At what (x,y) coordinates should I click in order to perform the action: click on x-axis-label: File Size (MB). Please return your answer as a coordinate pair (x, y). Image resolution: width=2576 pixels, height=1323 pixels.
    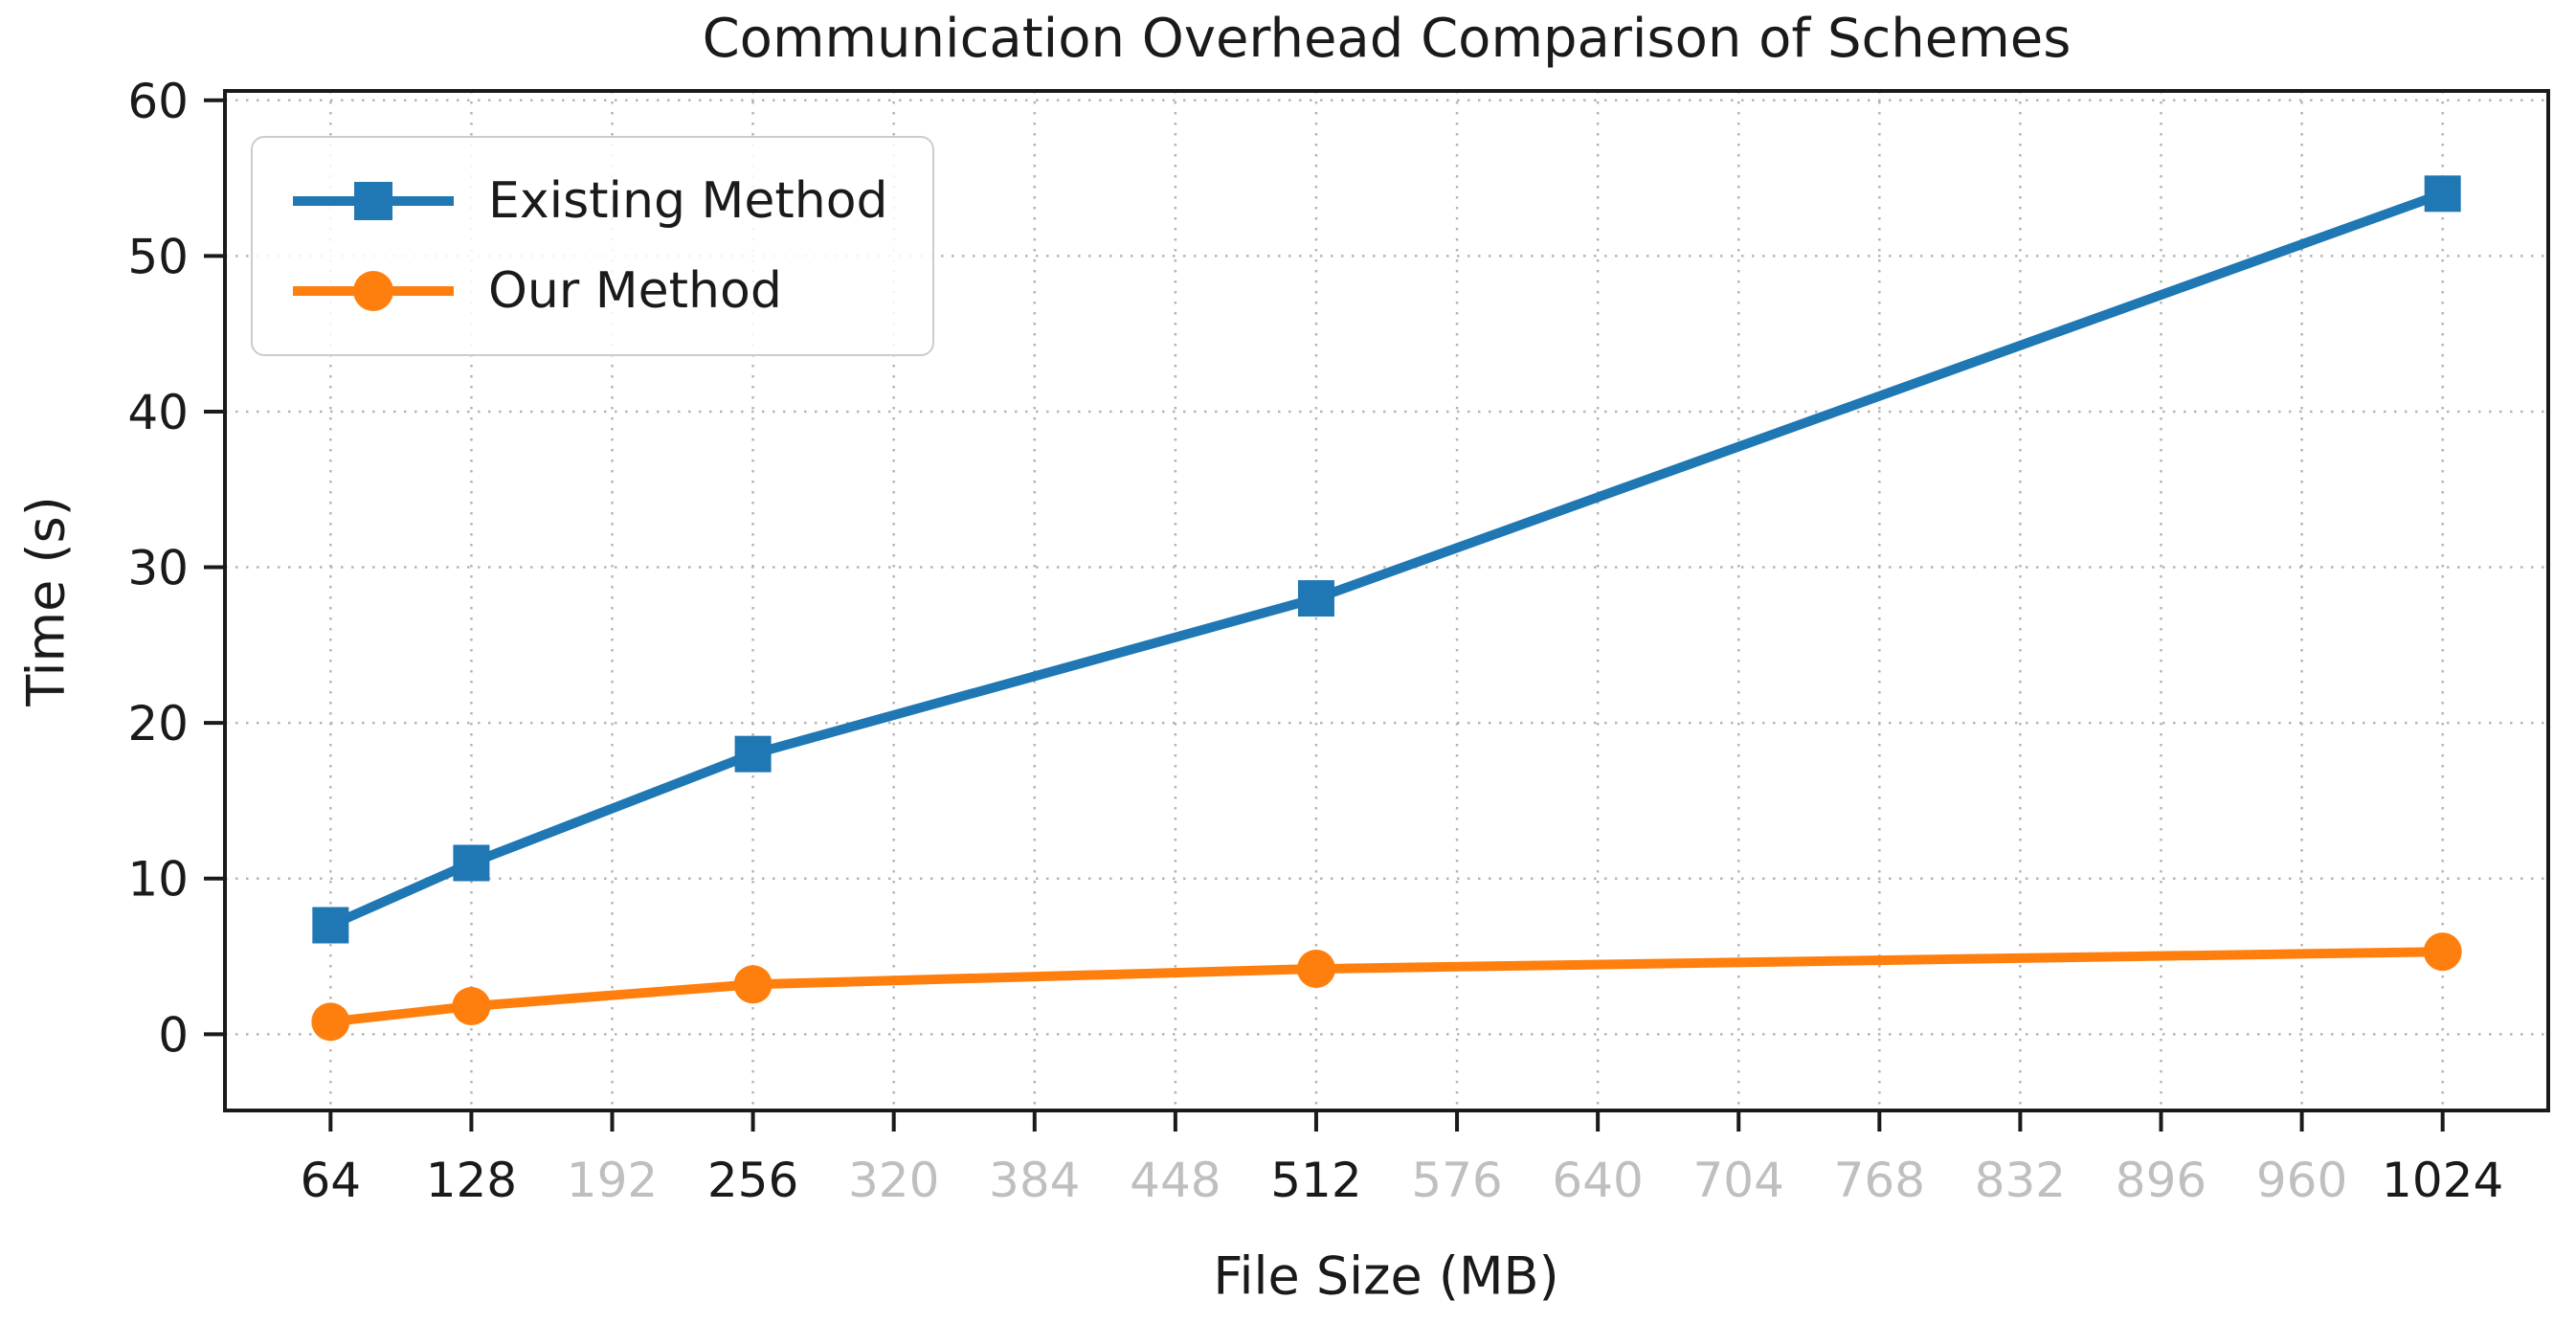
    Looking at the image, I should click on (1386, 1276).